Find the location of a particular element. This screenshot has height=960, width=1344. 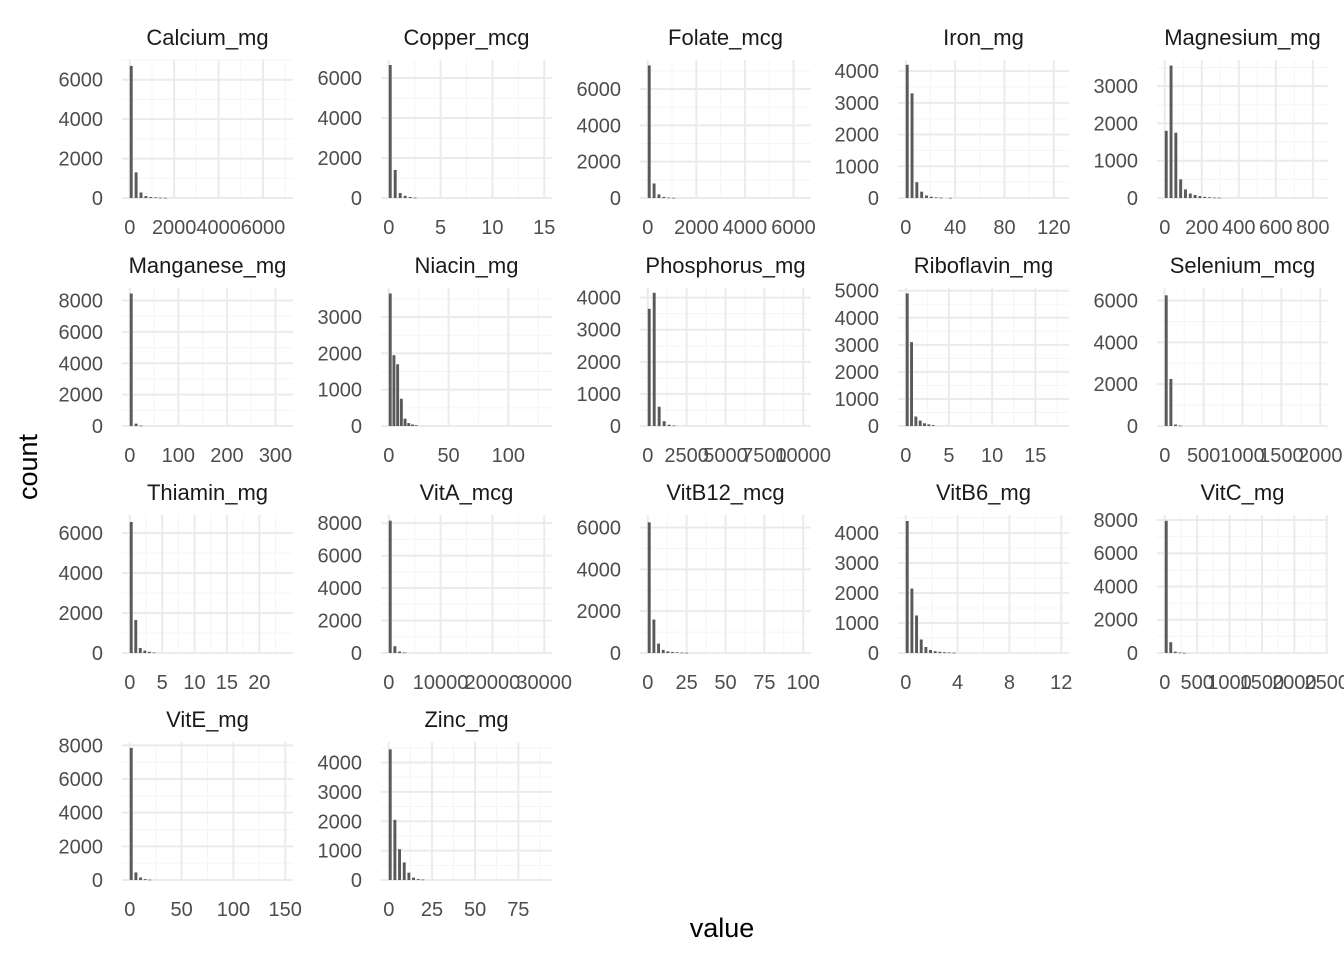

x-tick-label: 6000 is located at coordinates (793, 228).